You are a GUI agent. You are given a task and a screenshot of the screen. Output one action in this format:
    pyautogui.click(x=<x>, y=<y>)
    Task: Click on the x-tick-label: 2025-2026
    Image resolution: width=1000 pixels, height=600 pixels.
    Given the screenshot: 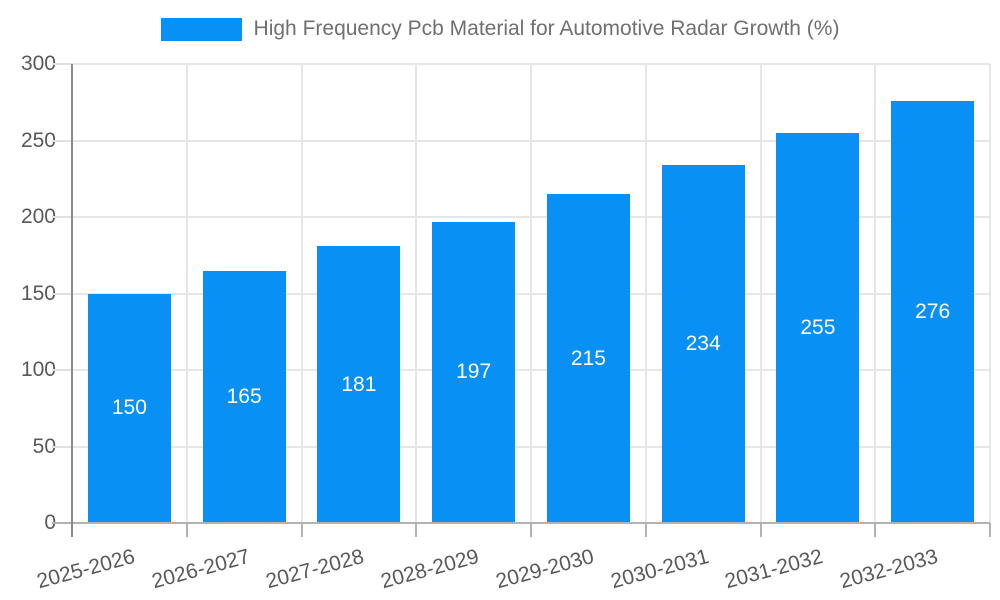 What is the action you would take?
    pyautogui.click(x=86, y=569)
    